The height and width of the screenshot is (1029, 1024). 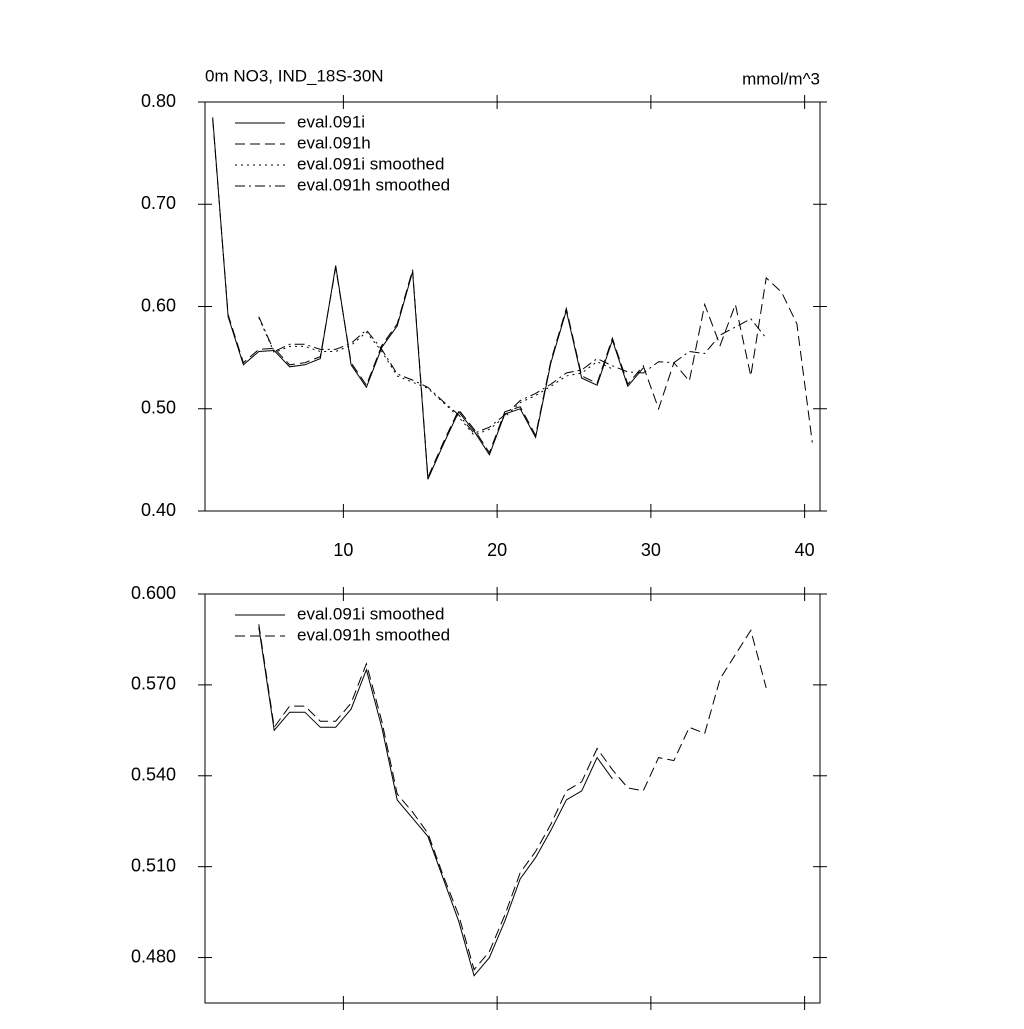 What do you see at coordinates (497, 550) in the screenshot?
I see `x-tick-label: 20` at bounding box center [497, 550].